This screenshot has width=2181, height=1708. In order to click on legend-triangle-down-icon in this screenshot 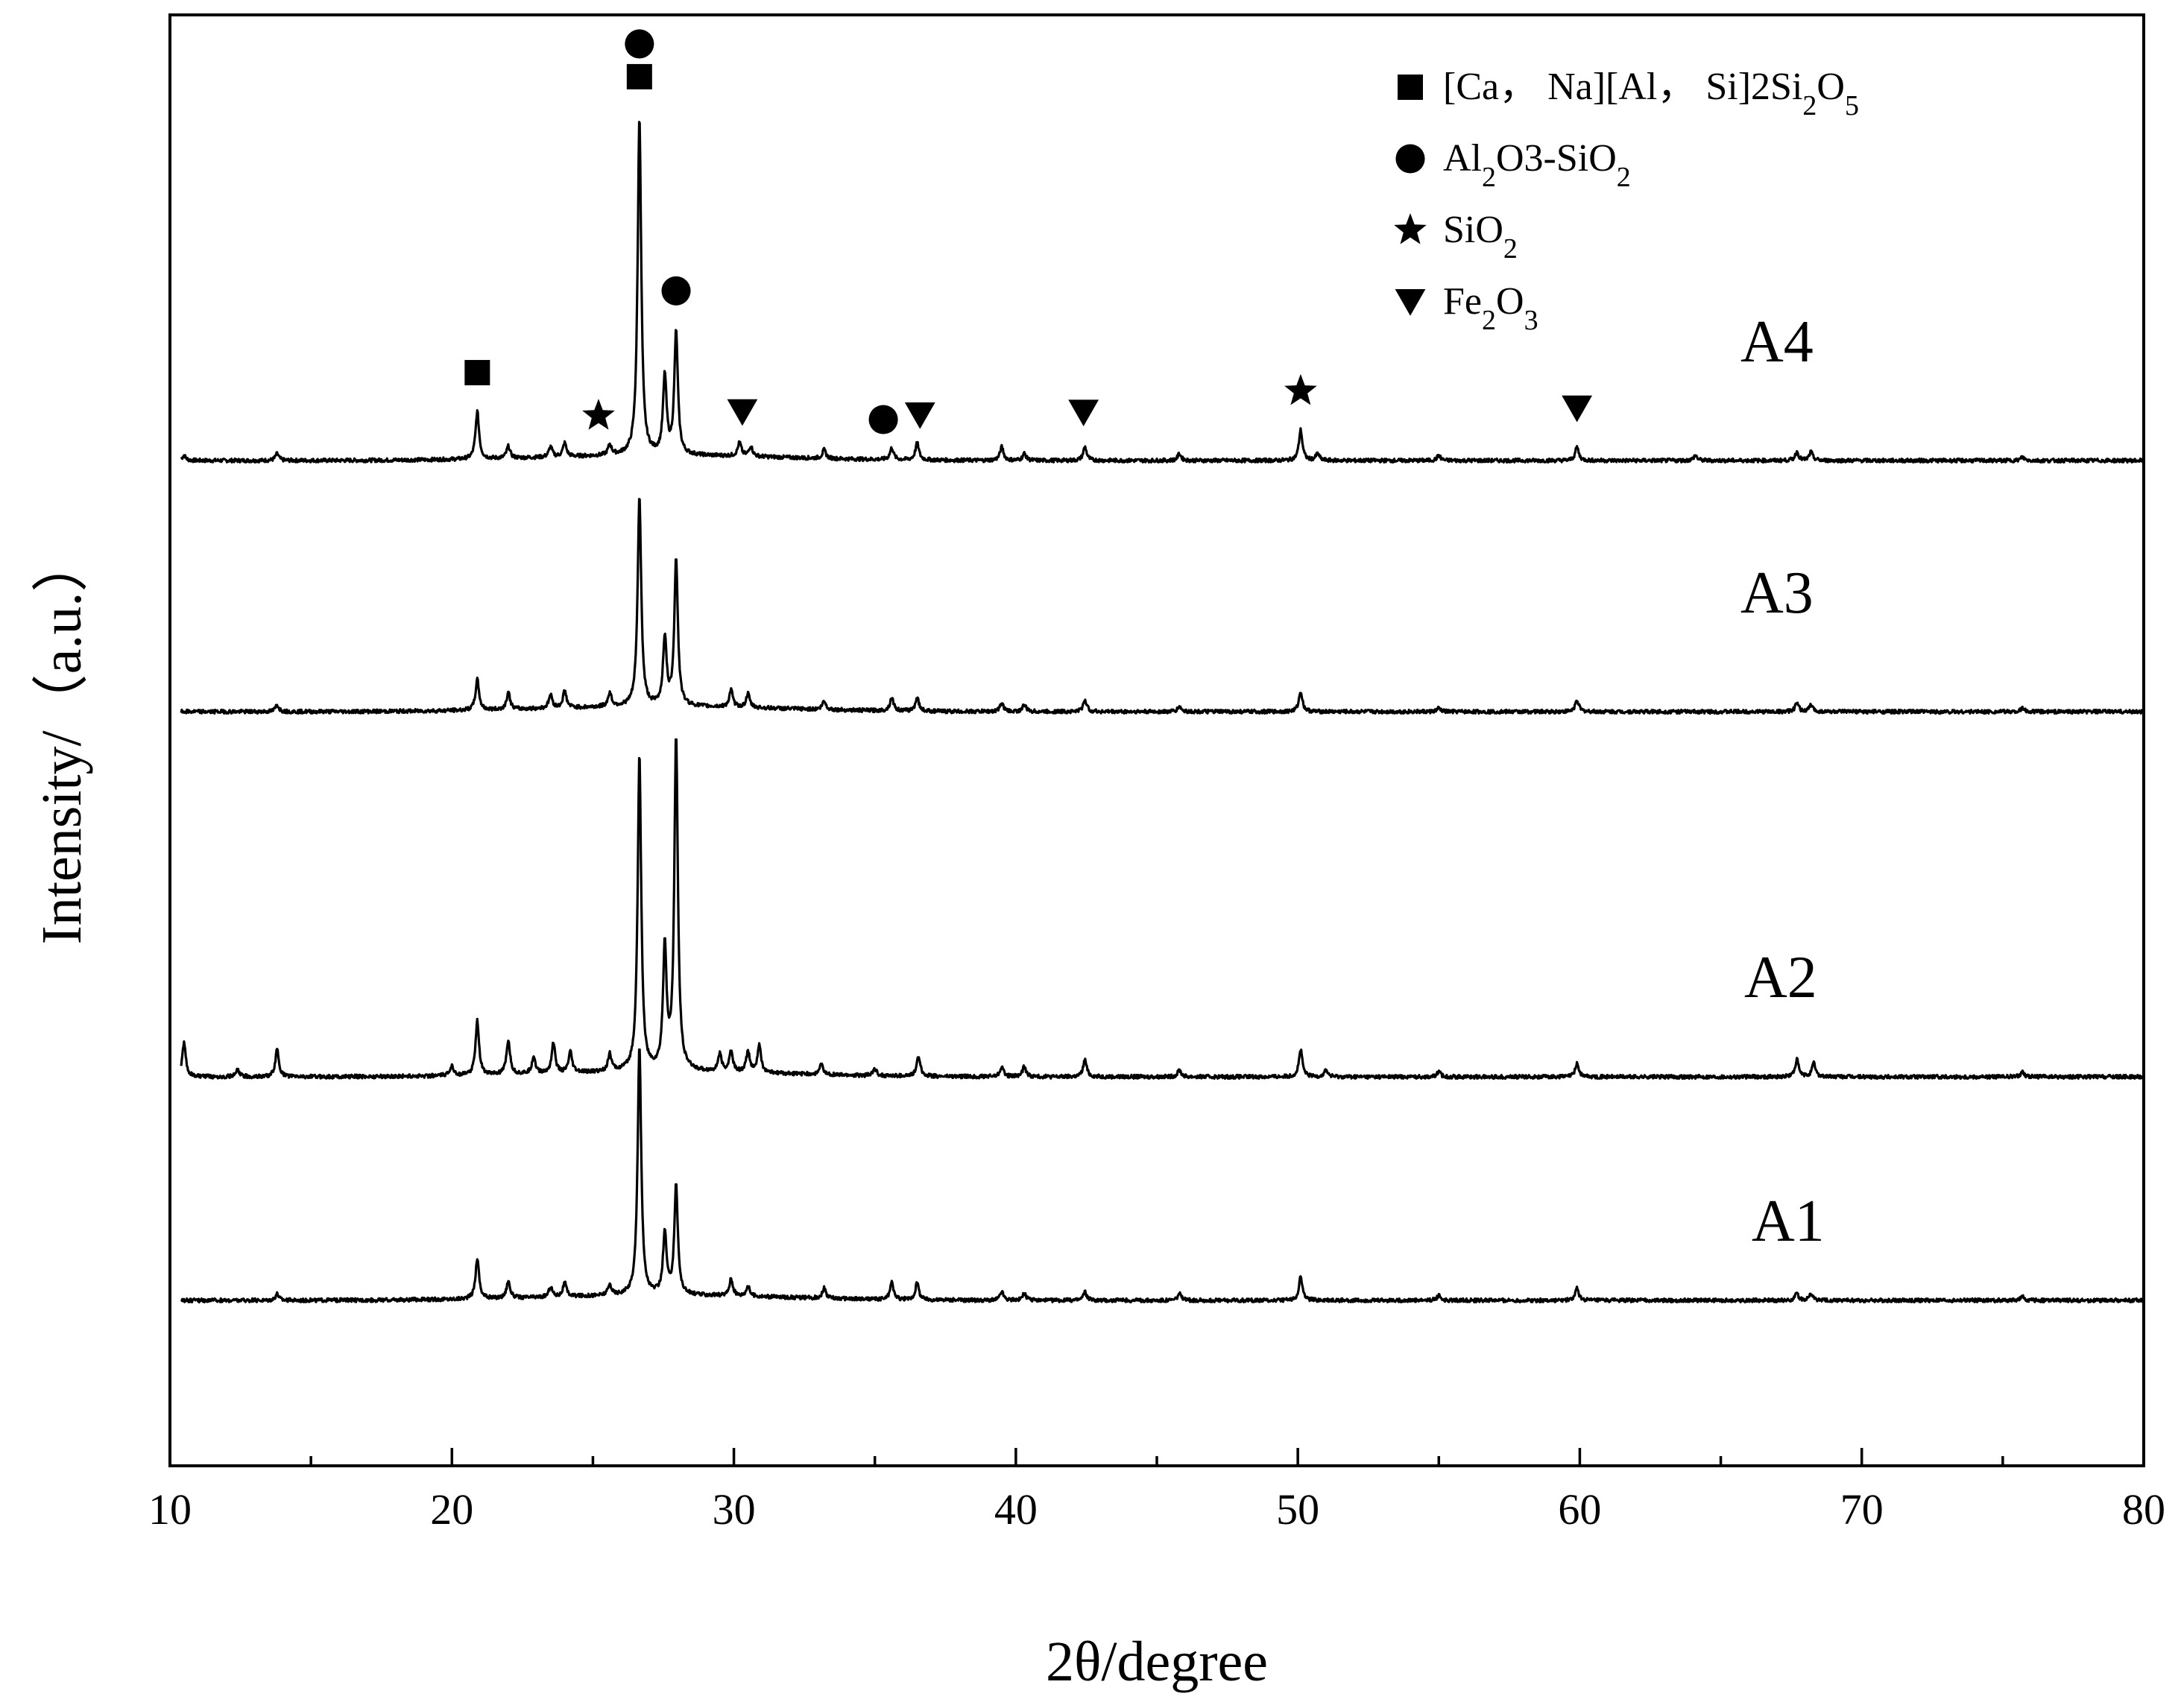, I will do `click(1410, 302)`.